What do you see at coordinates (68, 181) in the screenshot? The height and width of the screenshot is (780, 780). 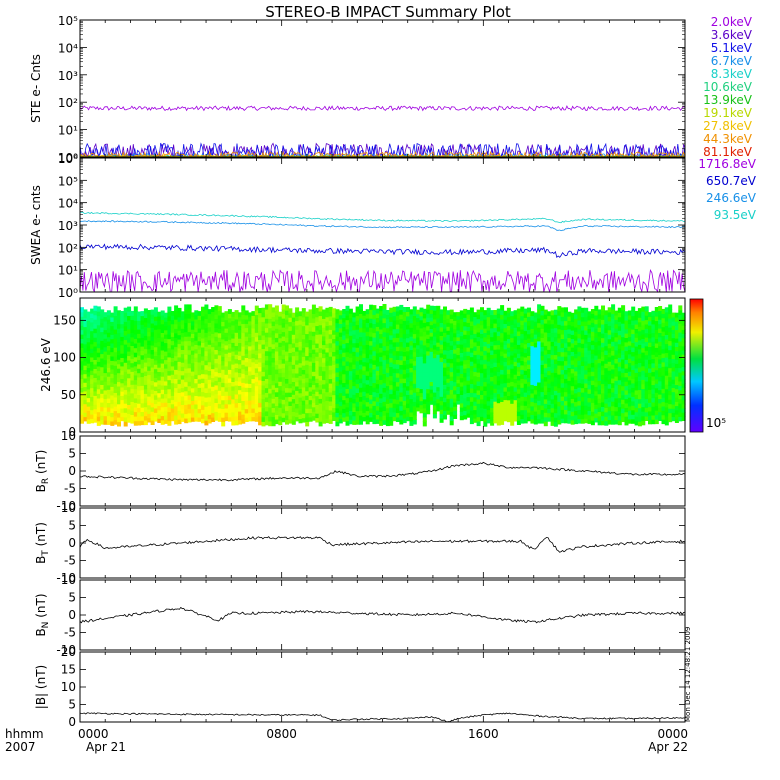 I see `y-tick-label: 10⁵` at bounding box center [68, 181].